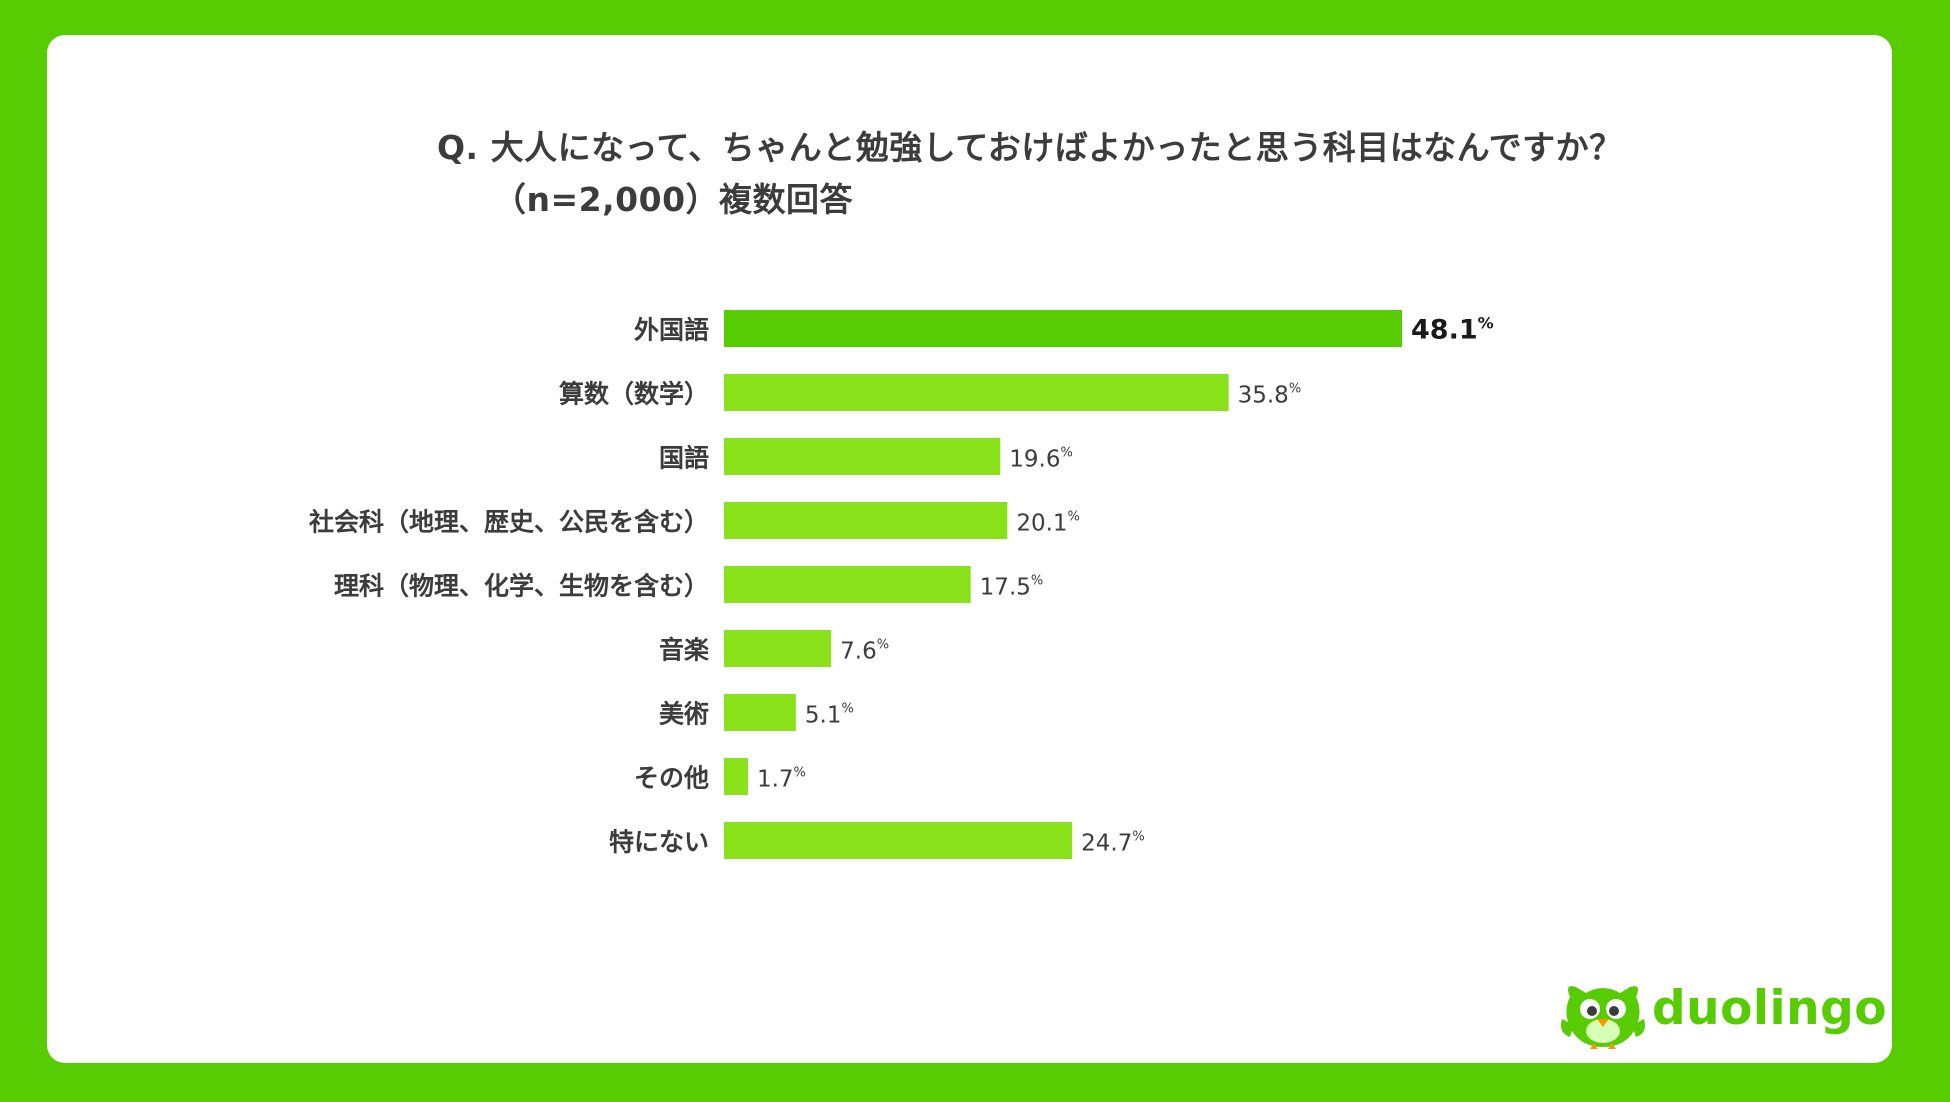  I want to click on value-label: 19.6%, so click(1041, 459).